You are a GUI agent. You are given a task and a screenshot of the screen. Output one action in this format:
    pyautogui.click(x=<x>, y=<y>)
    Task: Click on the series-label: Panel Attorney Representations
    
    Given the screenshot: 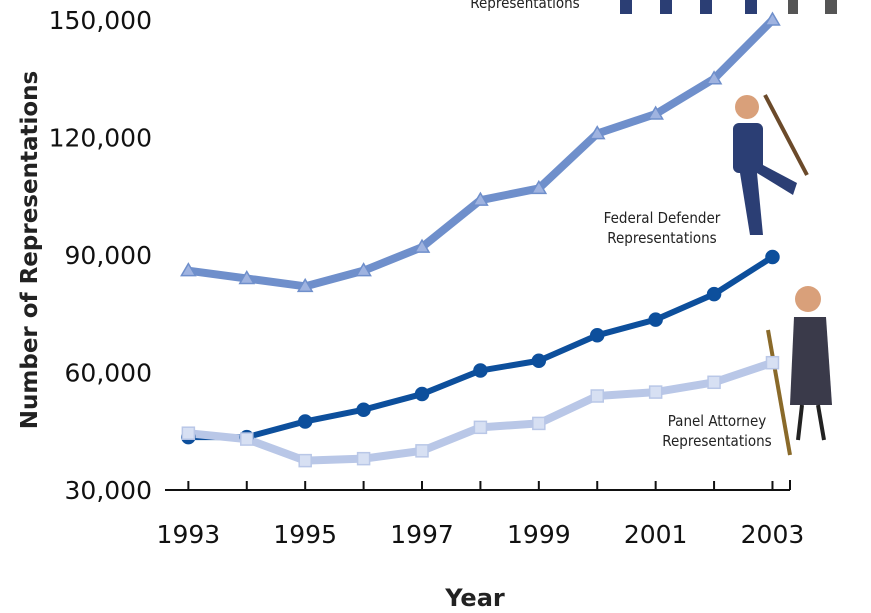 What is the action you would take?
    pyautogui.click(x=717, y=431)
    